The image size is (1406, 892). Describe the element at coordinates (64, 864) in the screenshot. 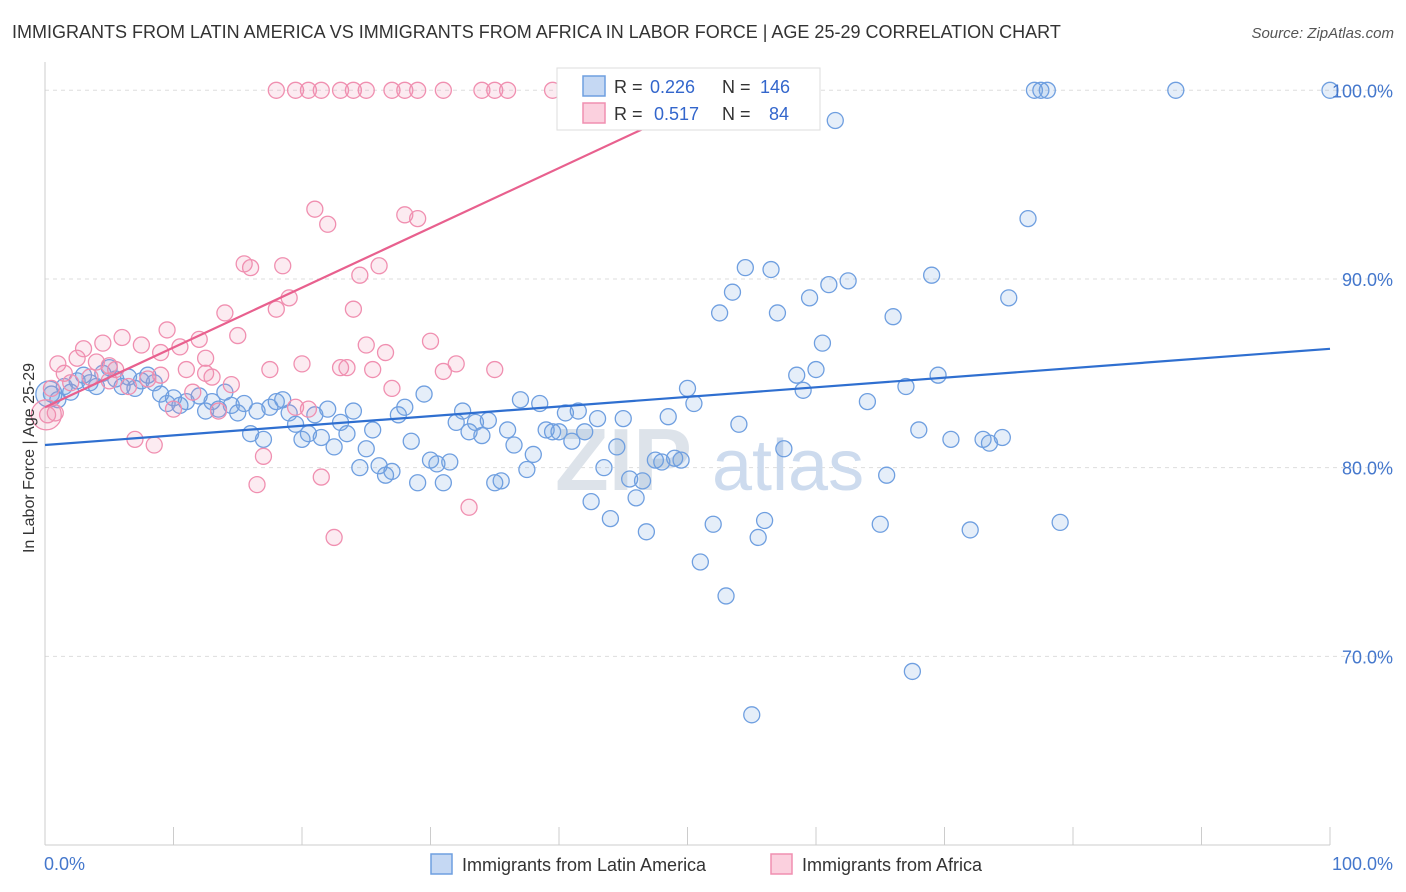

I see `x-tick-label: 0.0%` at that location.